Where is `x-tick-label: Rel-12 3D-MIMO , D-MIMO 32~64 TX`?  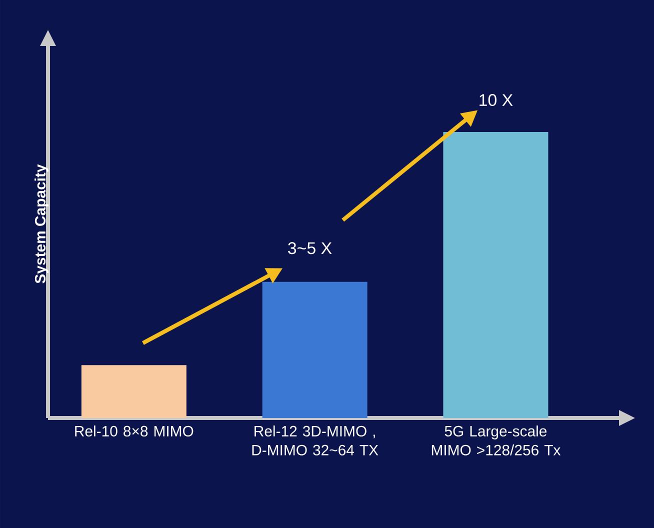 x-tick-label: Rel-12 3D-MIMO , D-MIMO 32~64 TX is located at coordinates (315, 441).